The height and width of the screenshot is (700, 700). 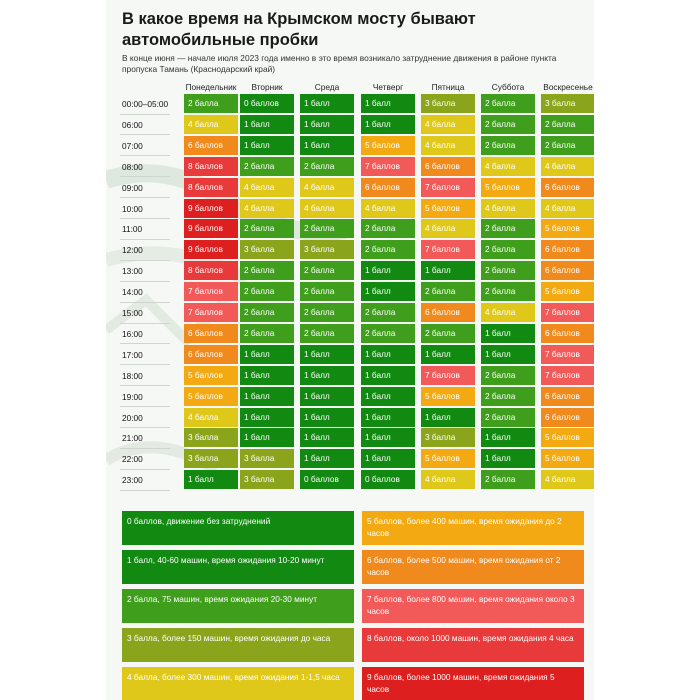 What do you see at coordinates (132, 187) in the screenshot?
I see `row-label: 09:00` at bounding box center [132, 187].